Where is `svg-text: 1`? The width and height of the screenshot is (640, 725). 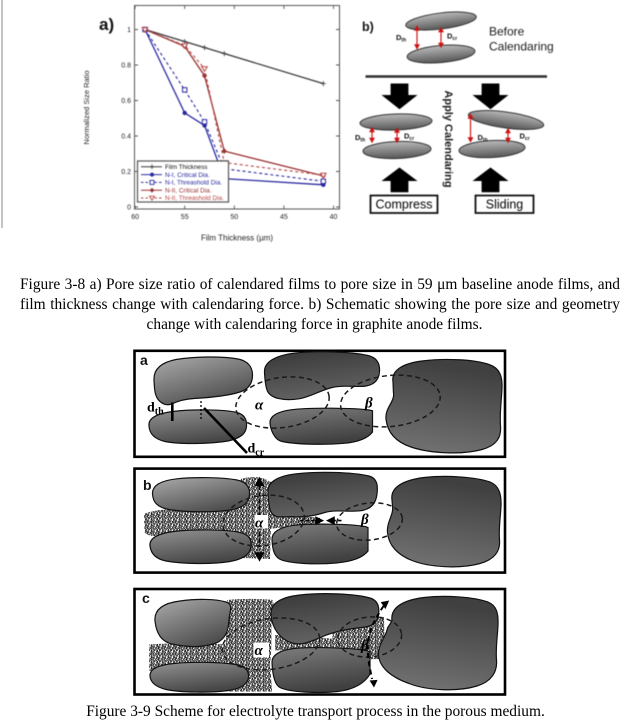
svg-text: 1 is located at coordinates (129, 30).